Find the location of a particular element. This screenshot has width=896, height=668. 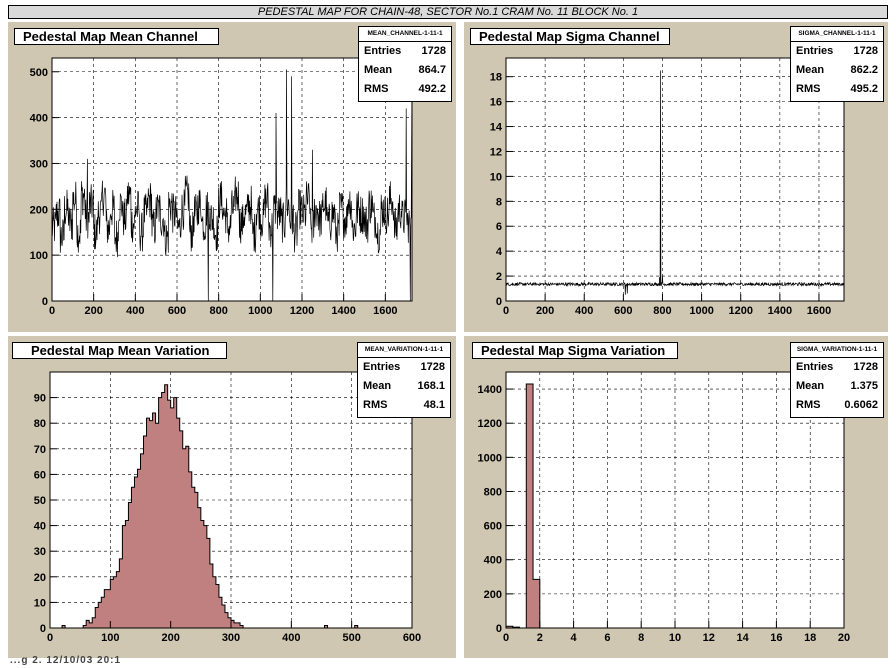

x-tick-label: 500 is located at coordinates (351, 638).